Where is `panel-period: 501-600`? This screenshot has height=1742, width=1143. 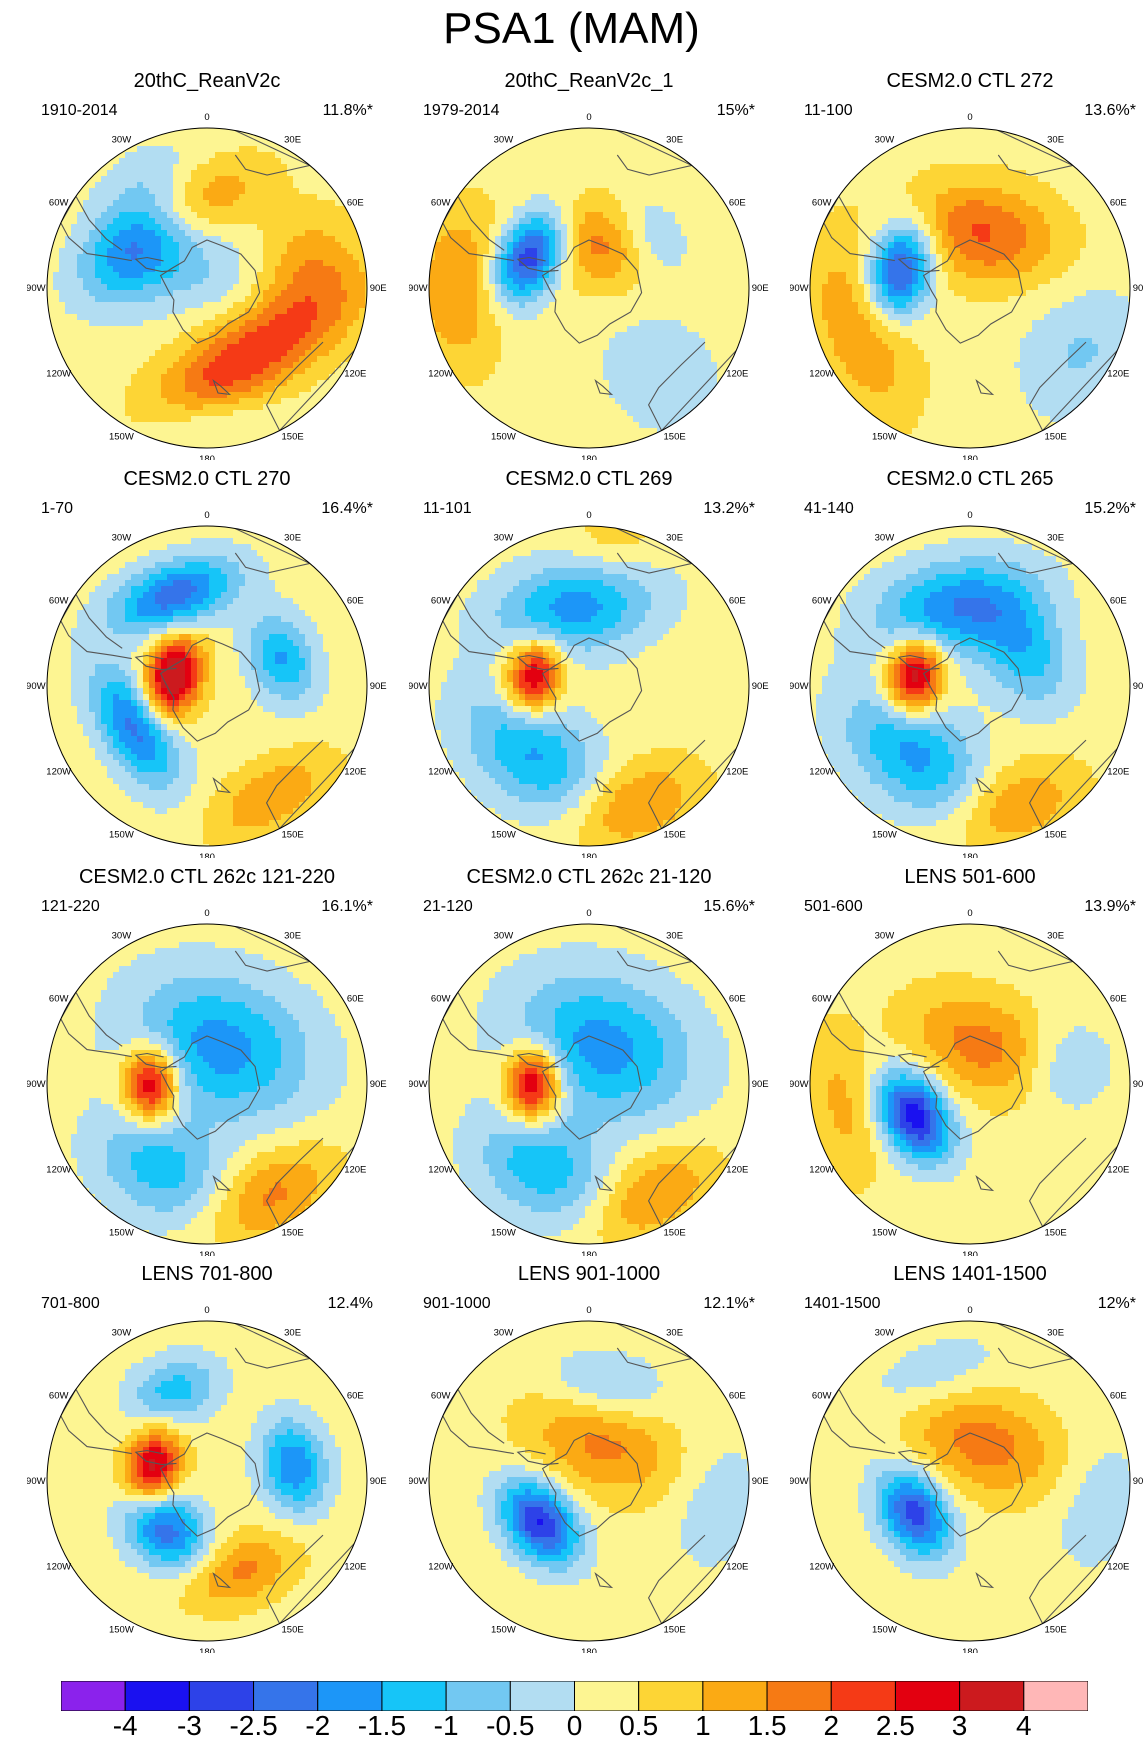
panel-period: 501-600 is located at coordinates (833, 907).